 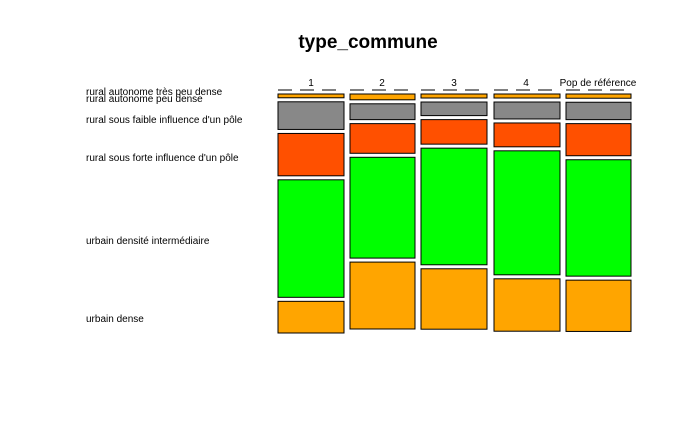 I want to click on column-labels: 1 2 3 4 Pop de référence, so click(x=472, y=83).